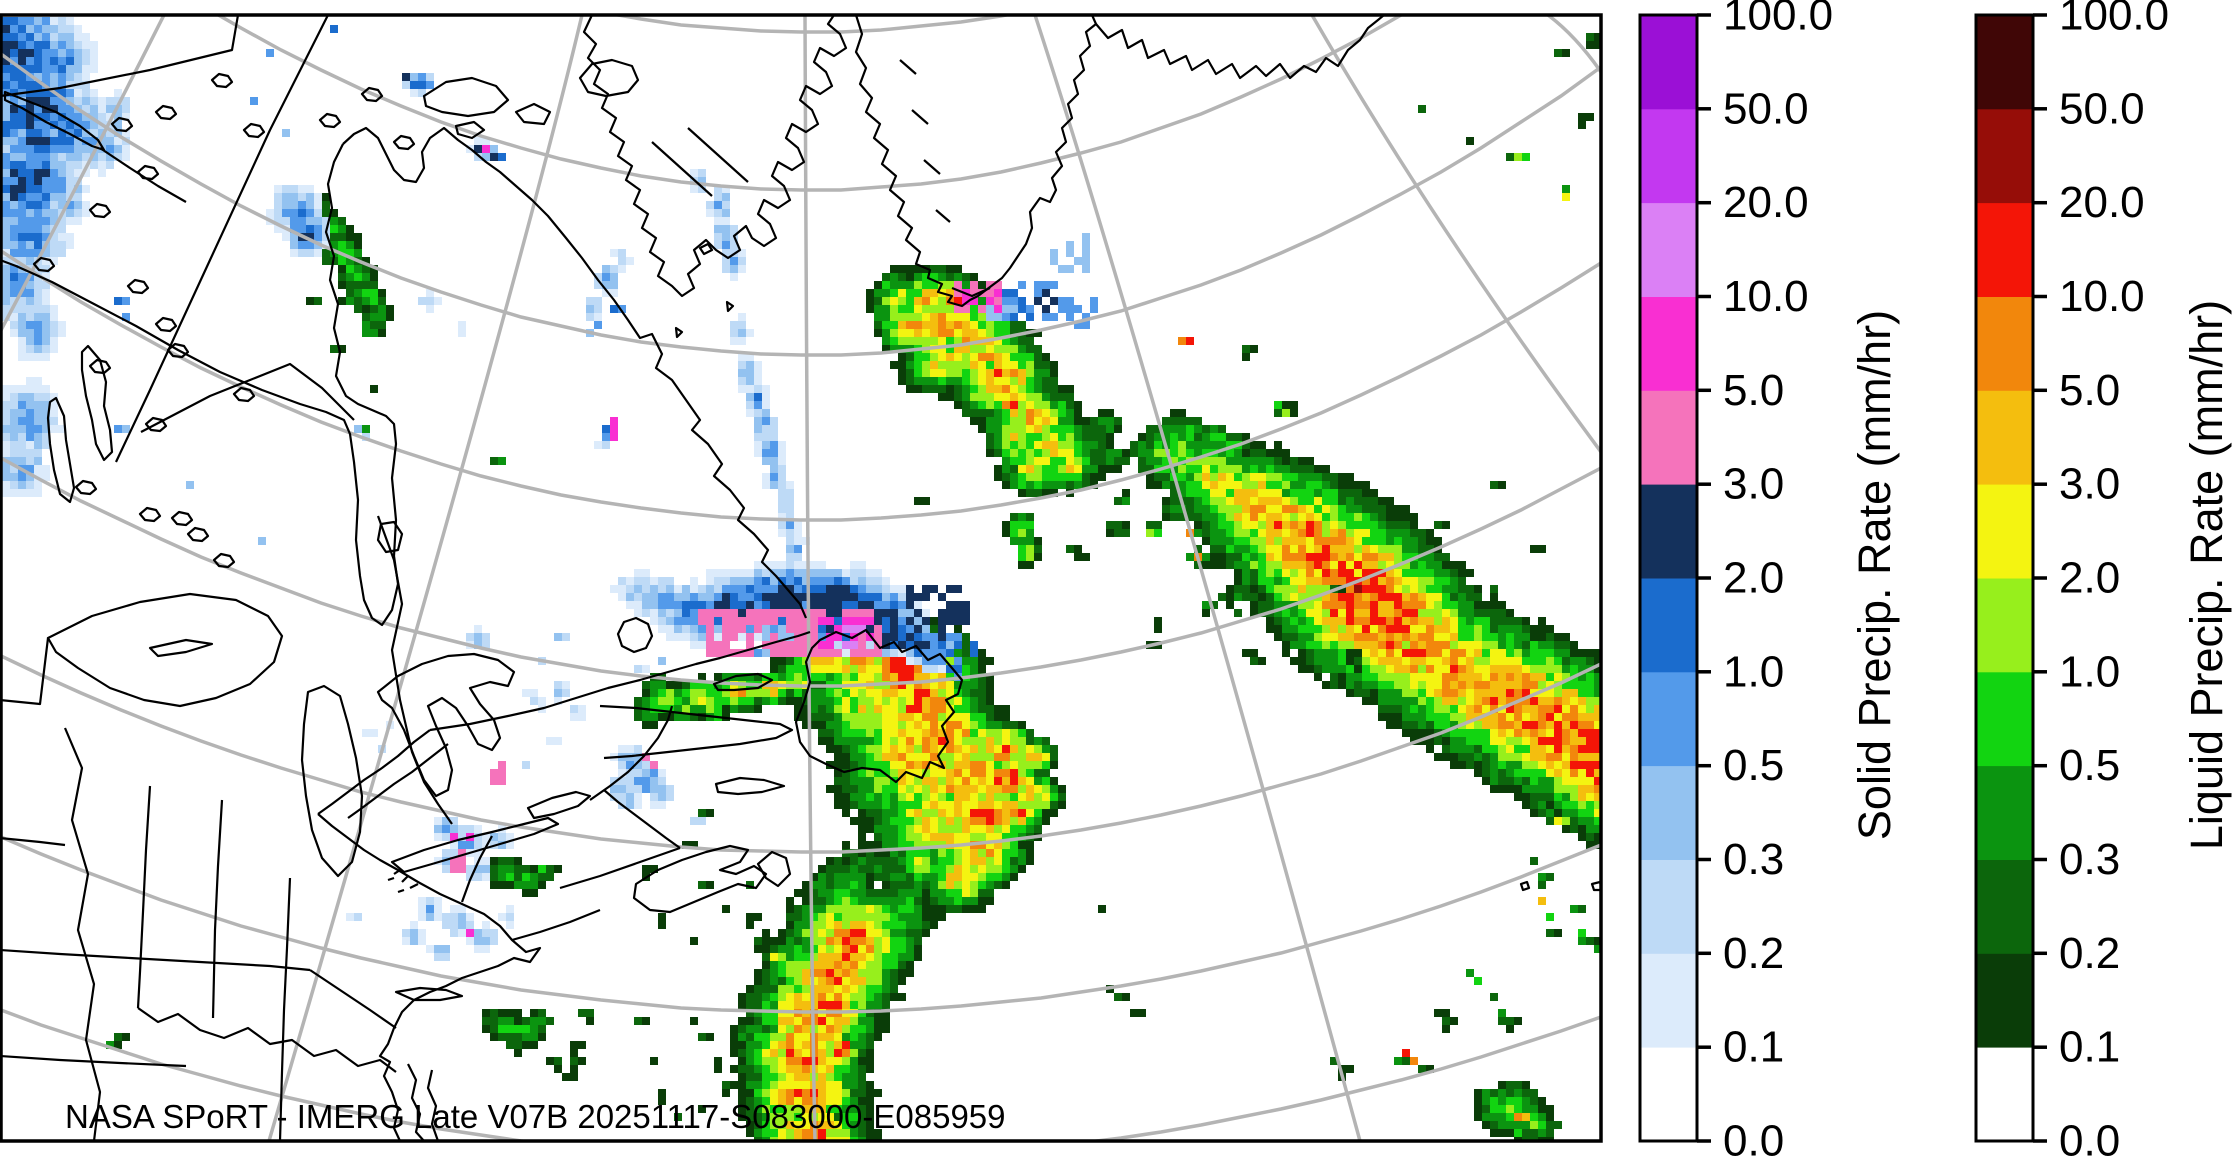  I want to click on svg-text: Solid Precip. Rate (mm/hr), so click(1874, 575).